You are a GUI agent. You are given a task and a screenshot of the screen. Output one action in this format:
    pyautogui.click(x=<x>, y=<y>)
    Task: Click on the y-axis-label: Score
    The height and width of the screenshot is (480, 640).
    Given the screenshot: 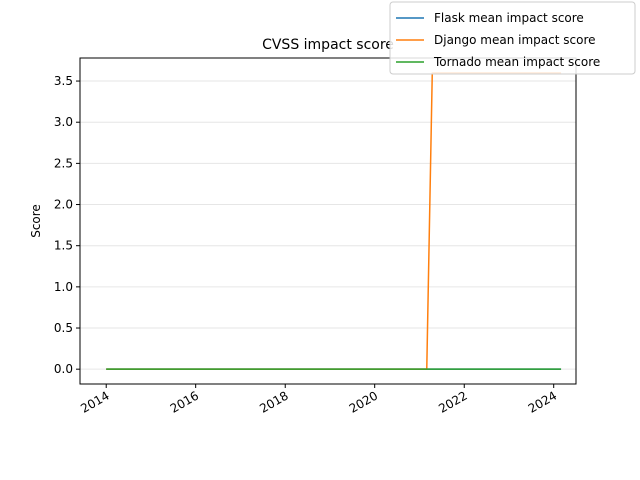 What is the action you would take?
    pyautogui.click(x=36, y=221)
    